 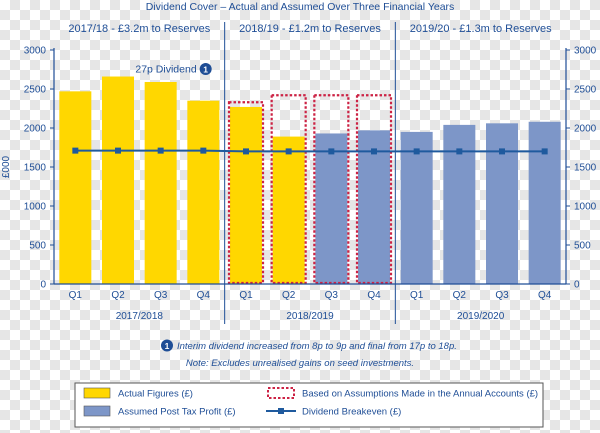 I want to click on year-label-2: 2018/2019, so click(x=310, y=316).